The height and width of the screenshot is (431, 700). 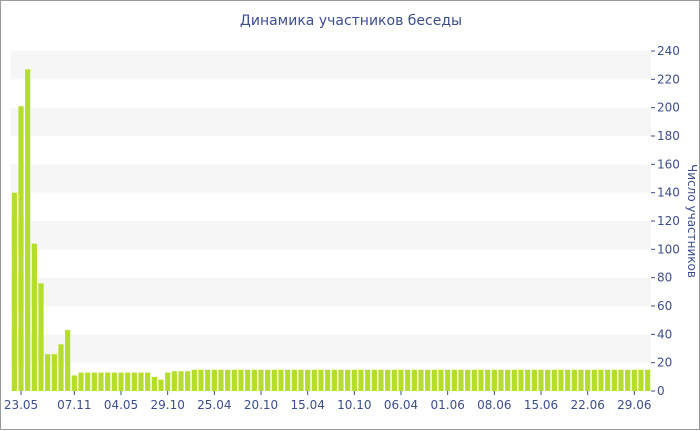 I want to click on y-tick-label: 60, so click(x=664, y=306).